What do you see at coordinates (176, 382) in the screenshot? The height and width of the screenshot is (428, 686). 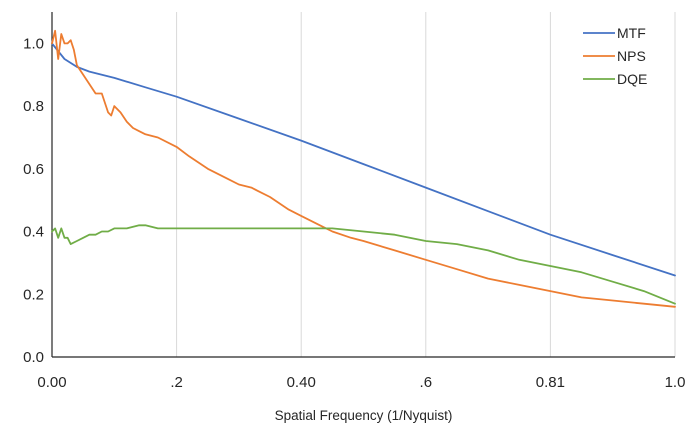 I see `x-tick-label: .2` at bounding box center [176, 382].